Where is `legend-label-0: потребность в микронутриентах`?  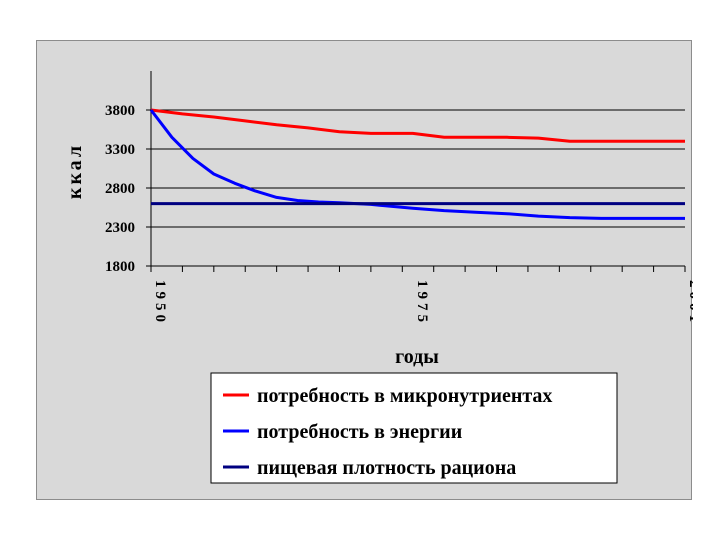
legend-label-0: потребность в микронутриентах is located at coordinates (404, 396).